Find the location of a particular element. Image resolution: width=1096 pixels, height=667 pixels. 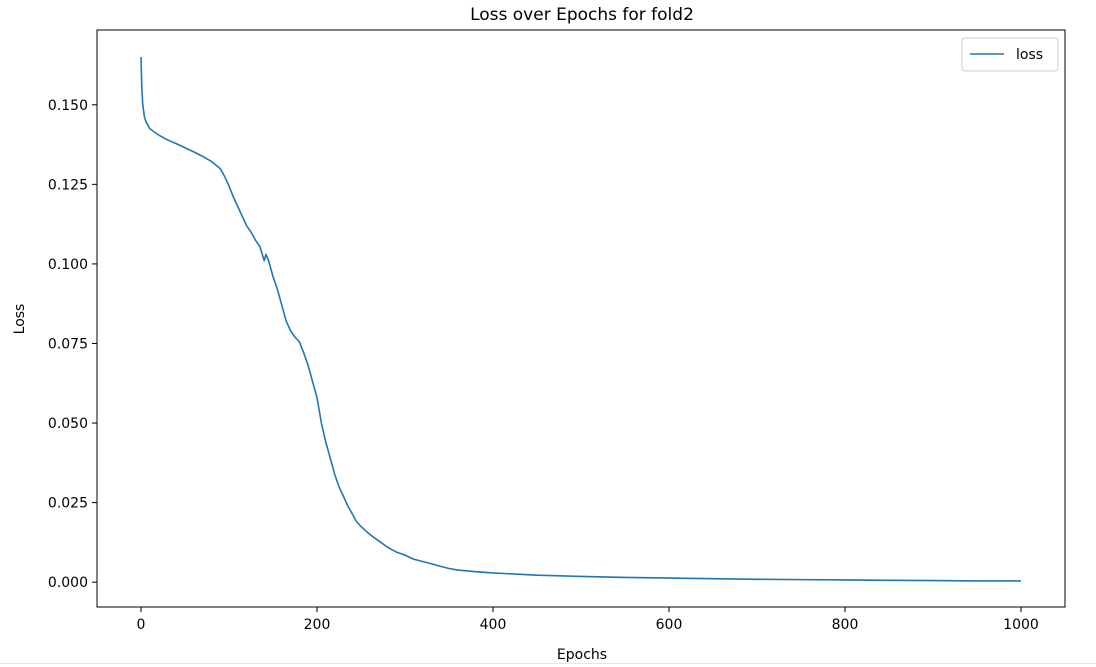

x-axis-ticks: 0 200 400 600 800 1000 is located at coordinates (588, 620).